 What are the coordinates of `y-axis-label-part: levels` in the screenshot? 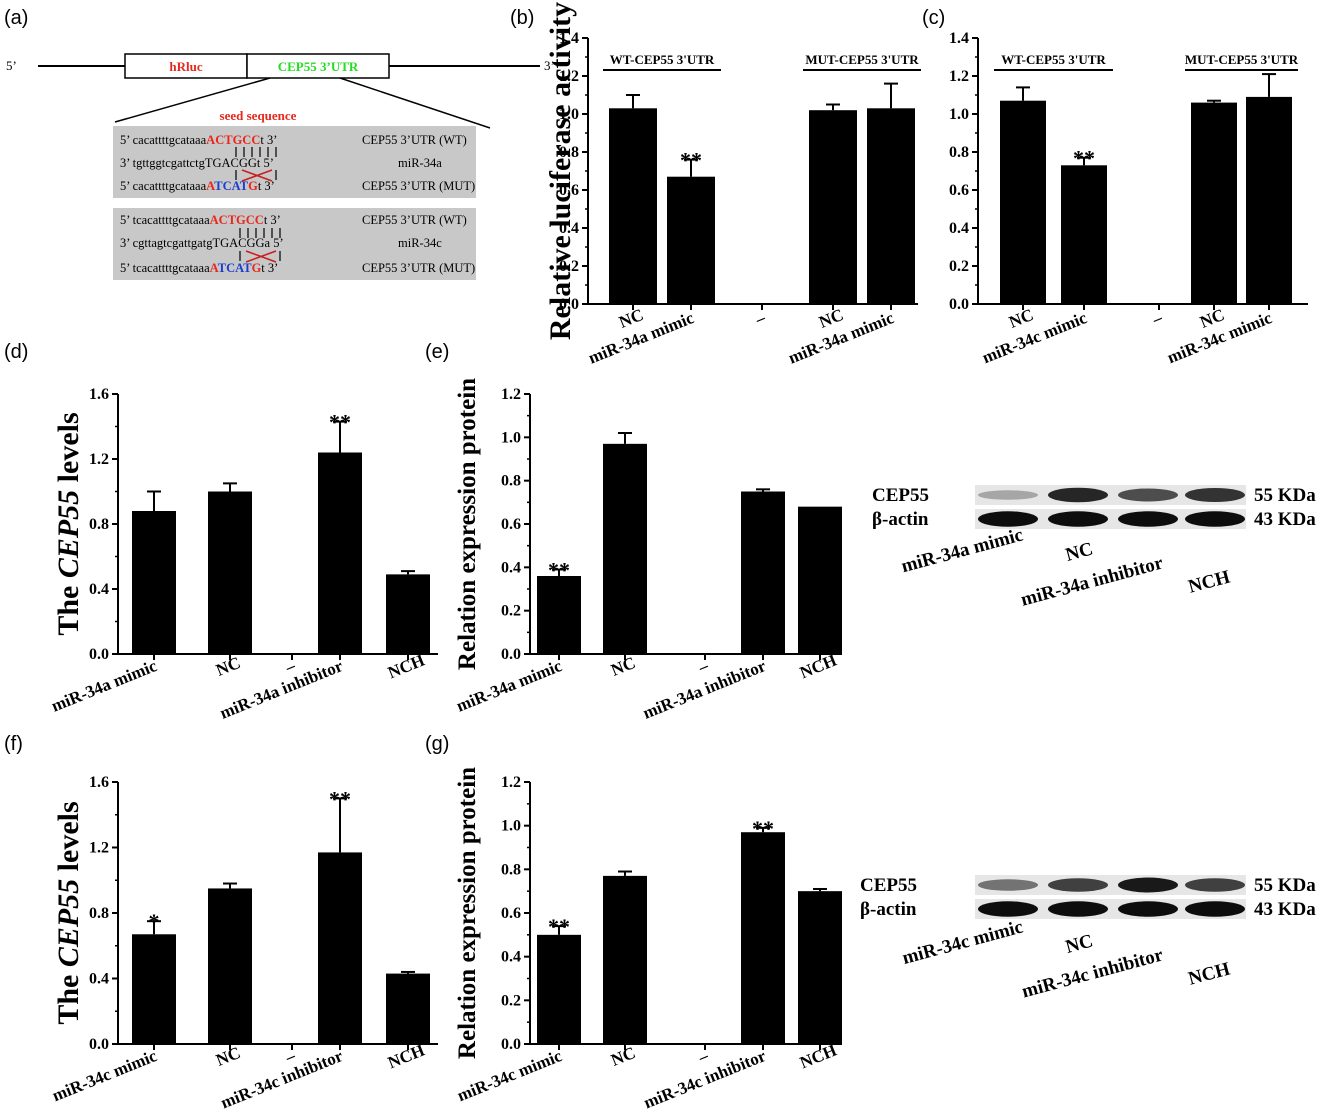 It's located at (68, 839).